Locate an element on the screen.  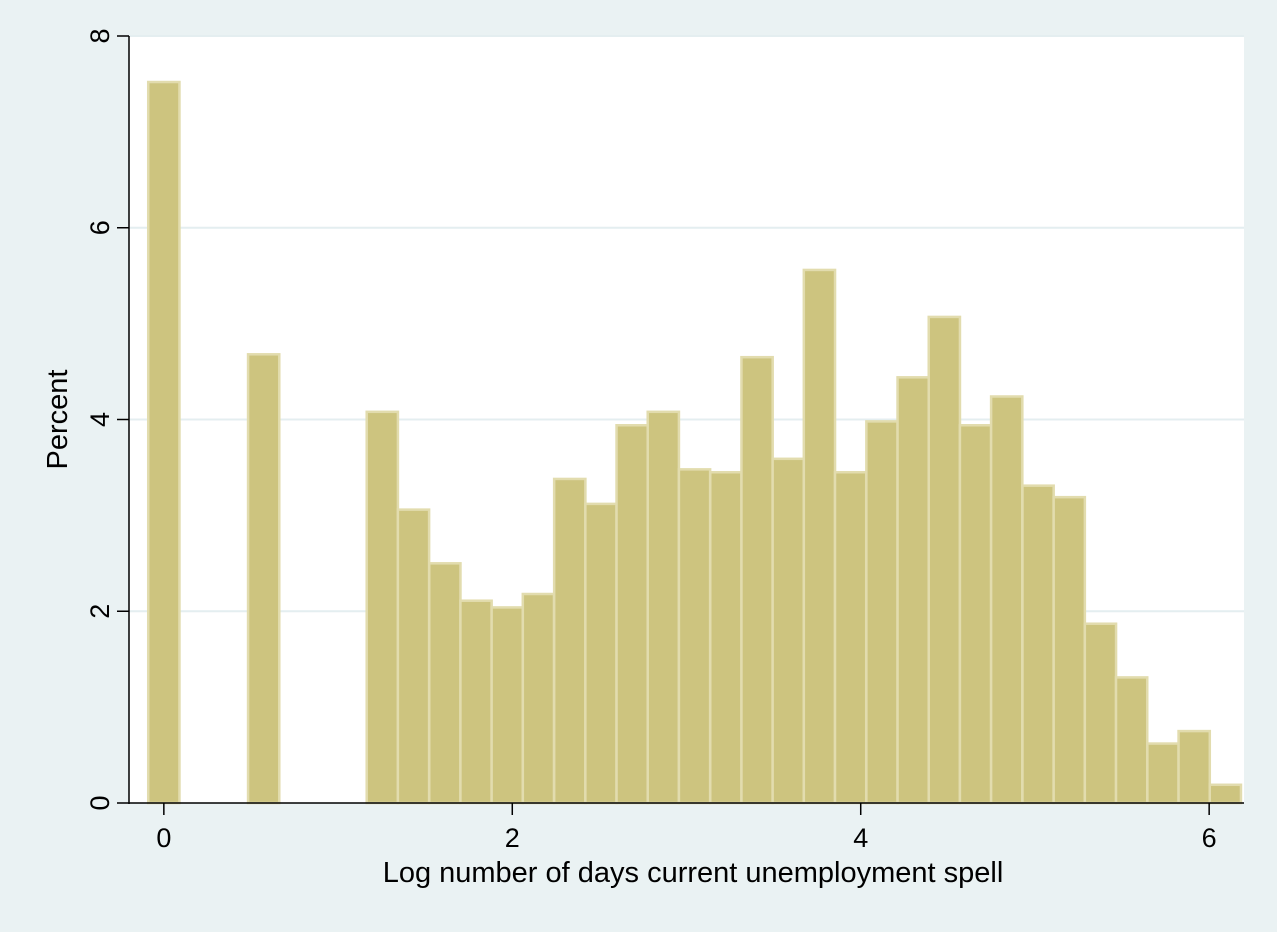
y-tick-label: 8 is located at coordinates (100, 35).